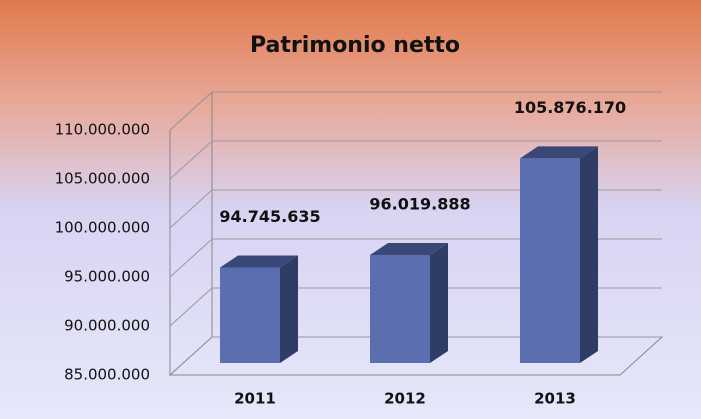 This screenshot has width=701, height=419. I want to click on data-label: 105.876.170, so click(570, 107).